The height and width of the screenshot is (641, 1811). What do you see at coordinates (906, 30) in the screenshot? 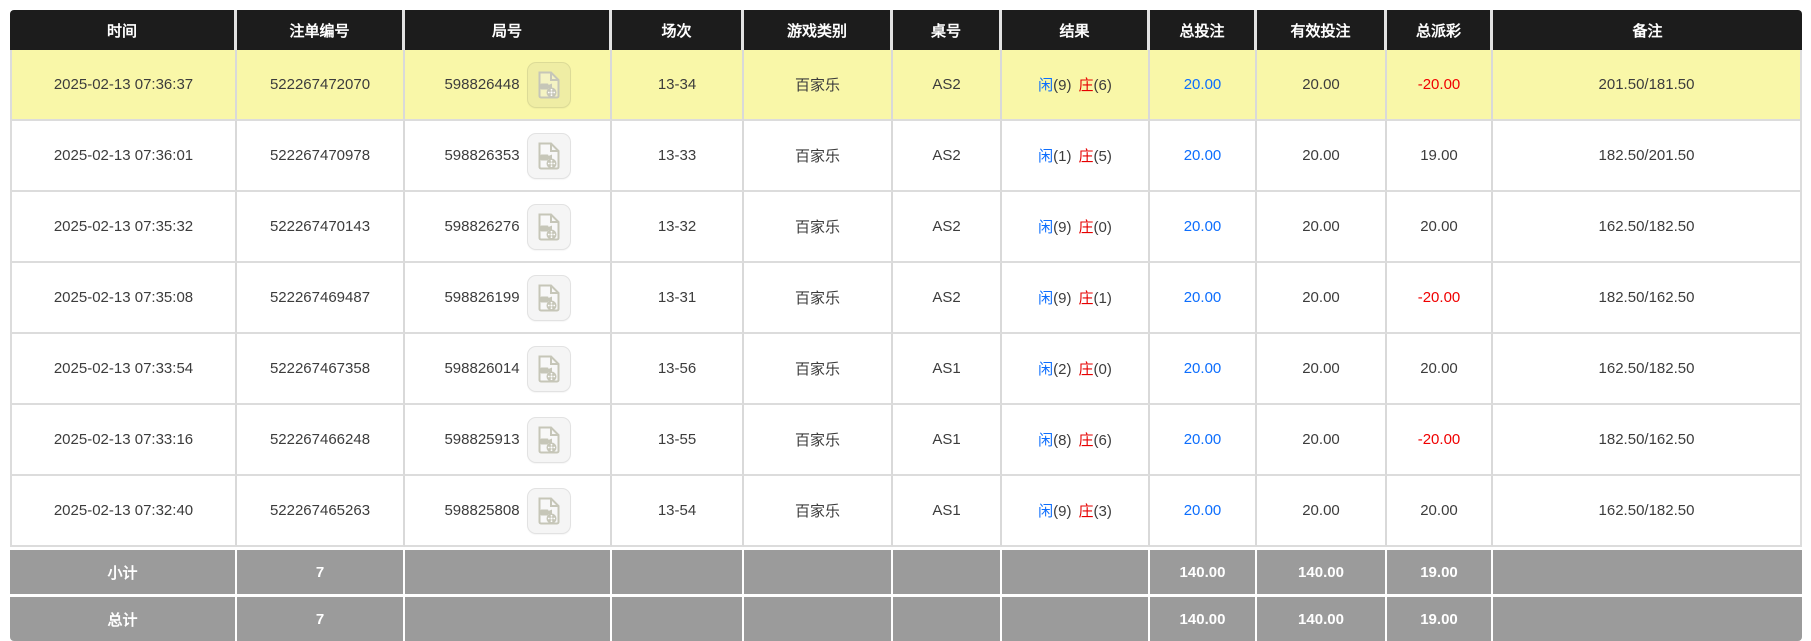
I see `table-header: 时间 注单编号 局号 场次 游戏类别 桌号 结果 总投注 有效投注 总派彩 备注` at bounding box center [906, 30].